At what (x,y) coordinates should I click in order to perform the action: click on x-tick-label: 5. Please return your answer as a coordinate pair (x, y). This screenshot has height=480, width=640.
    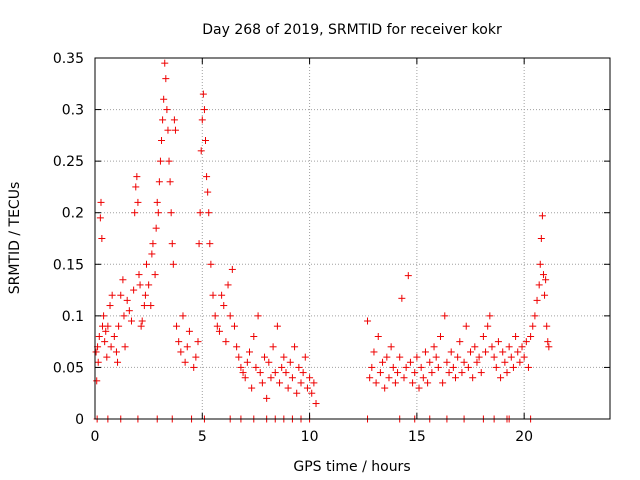
    Looking at the image, I should click on (202, 437).